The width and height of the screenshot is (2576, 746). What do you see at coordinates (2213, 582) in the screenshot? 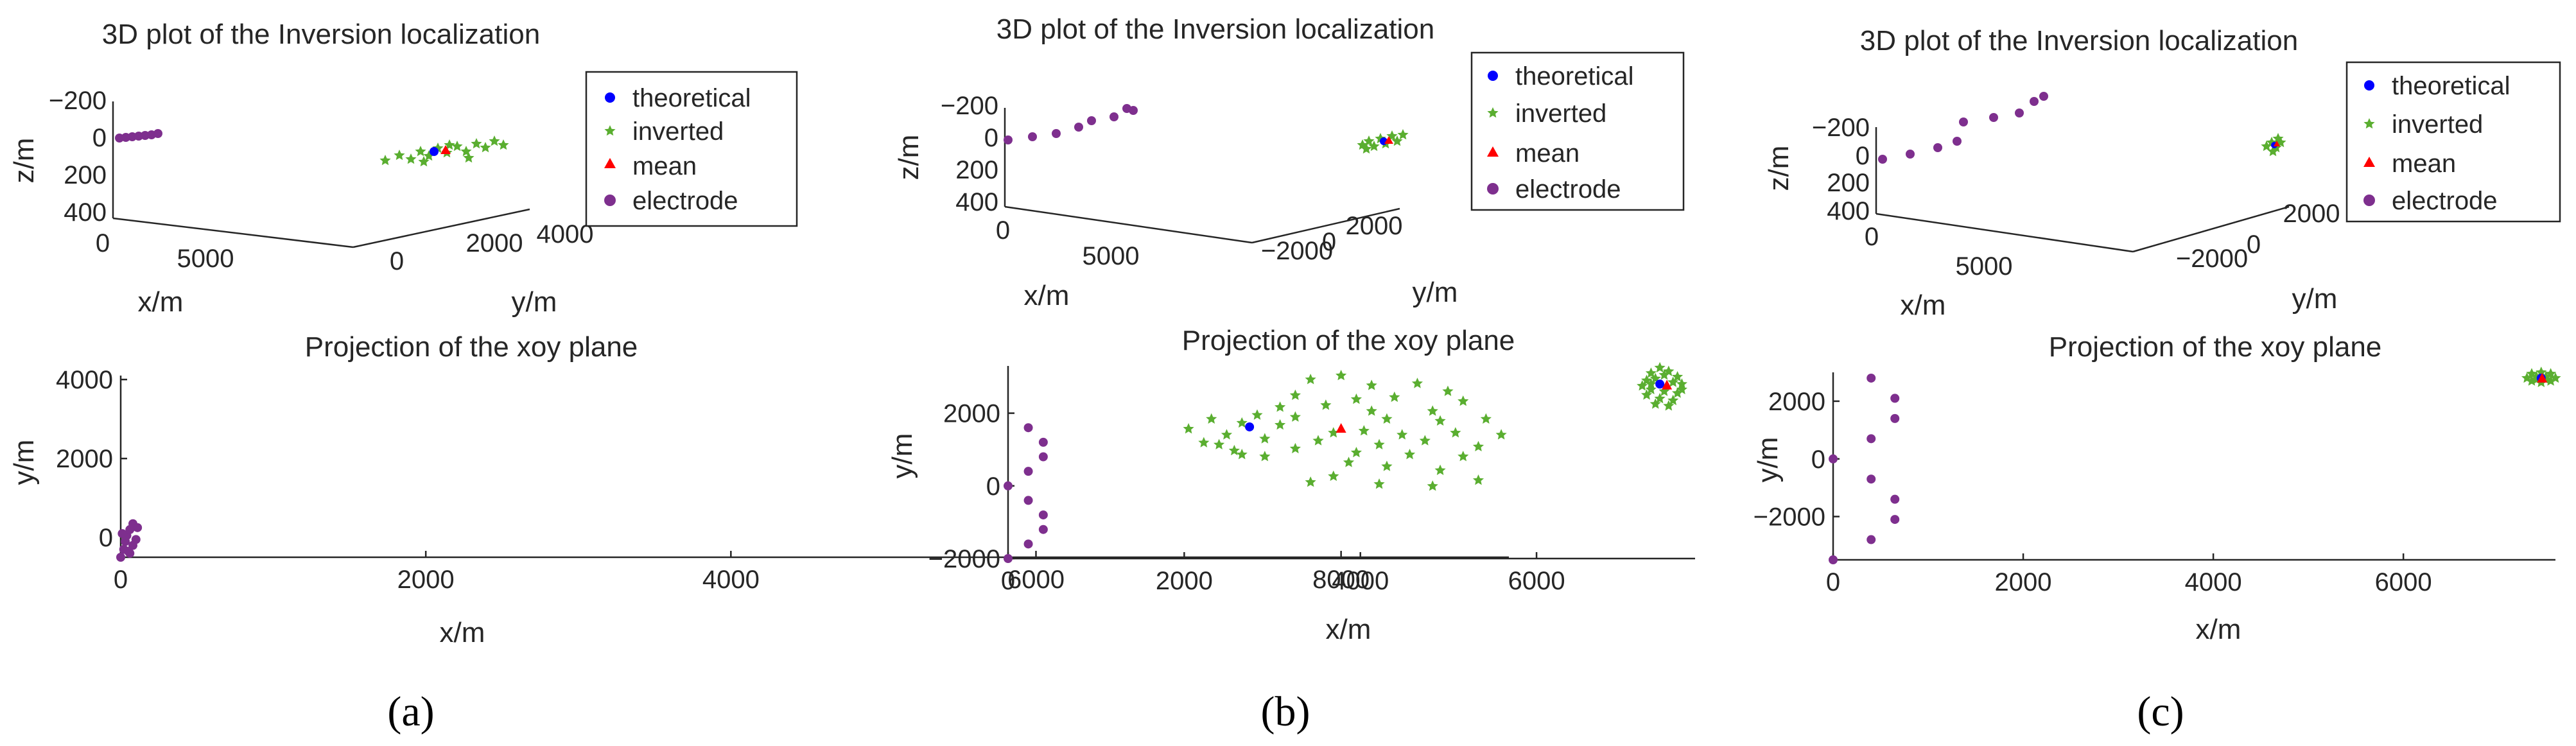
I see `x-tick-label: 4000` at bounding box center [2213, 582].